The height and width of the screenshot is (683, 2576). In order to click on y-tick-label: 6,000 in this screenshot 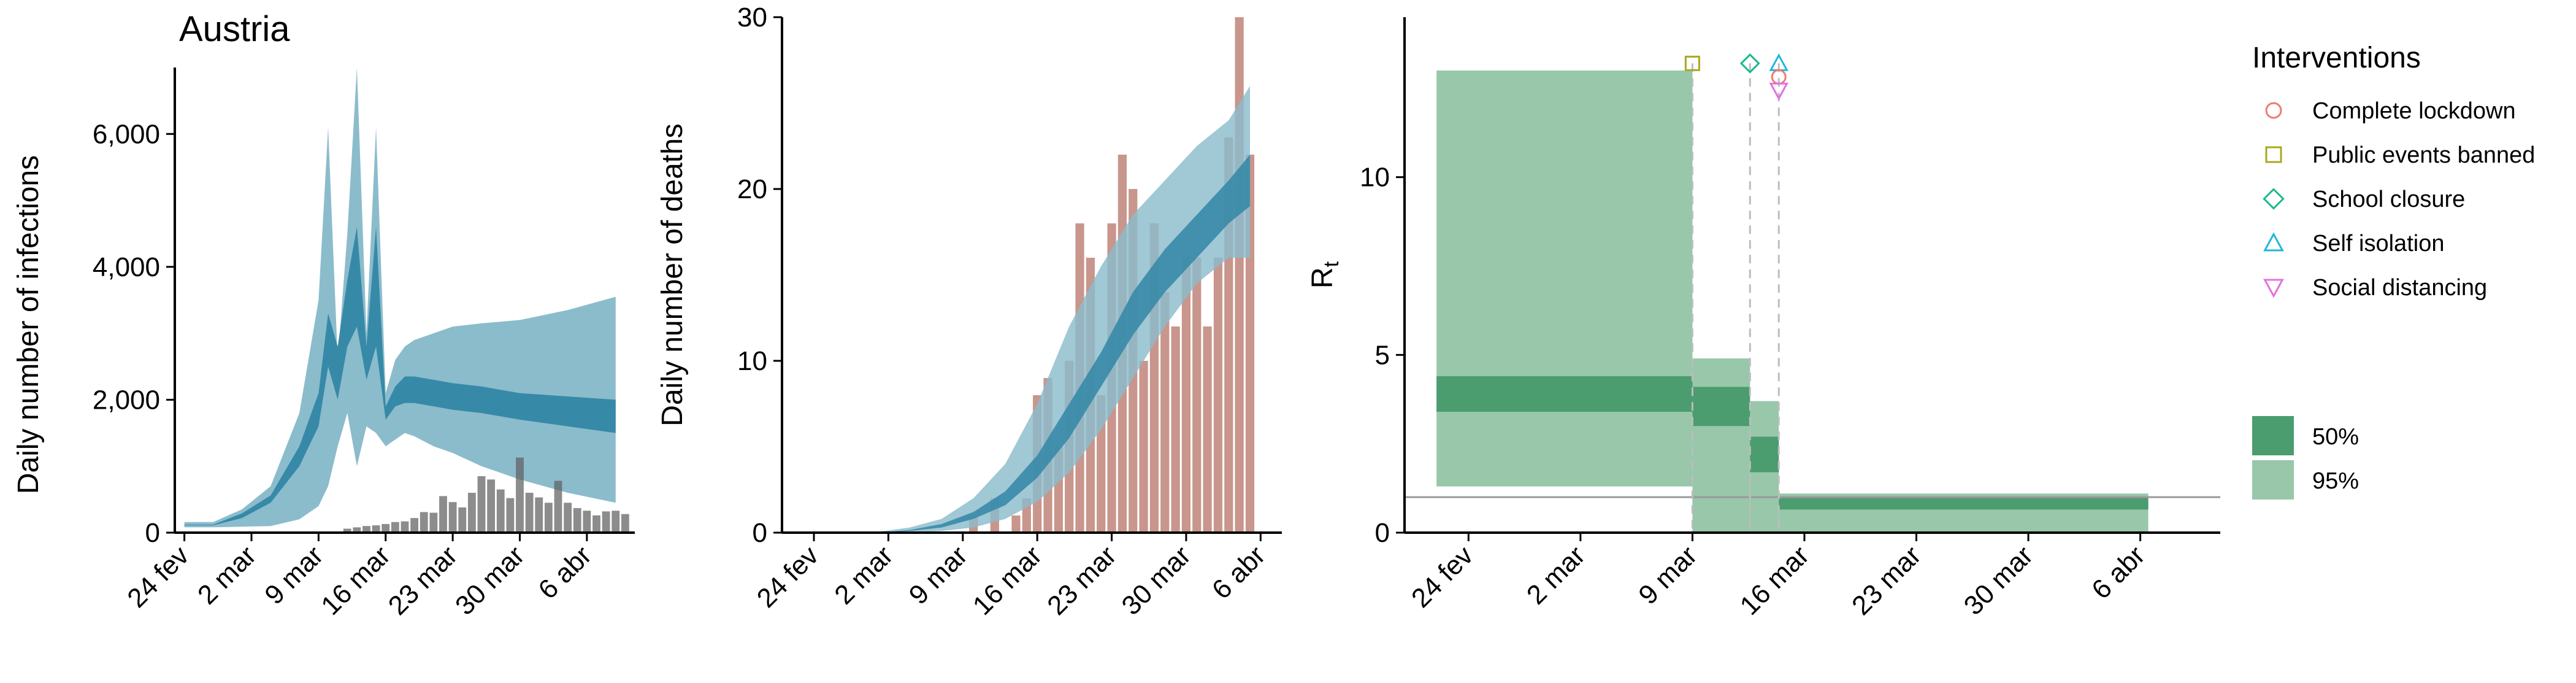, I will do `click(126, 134)`.